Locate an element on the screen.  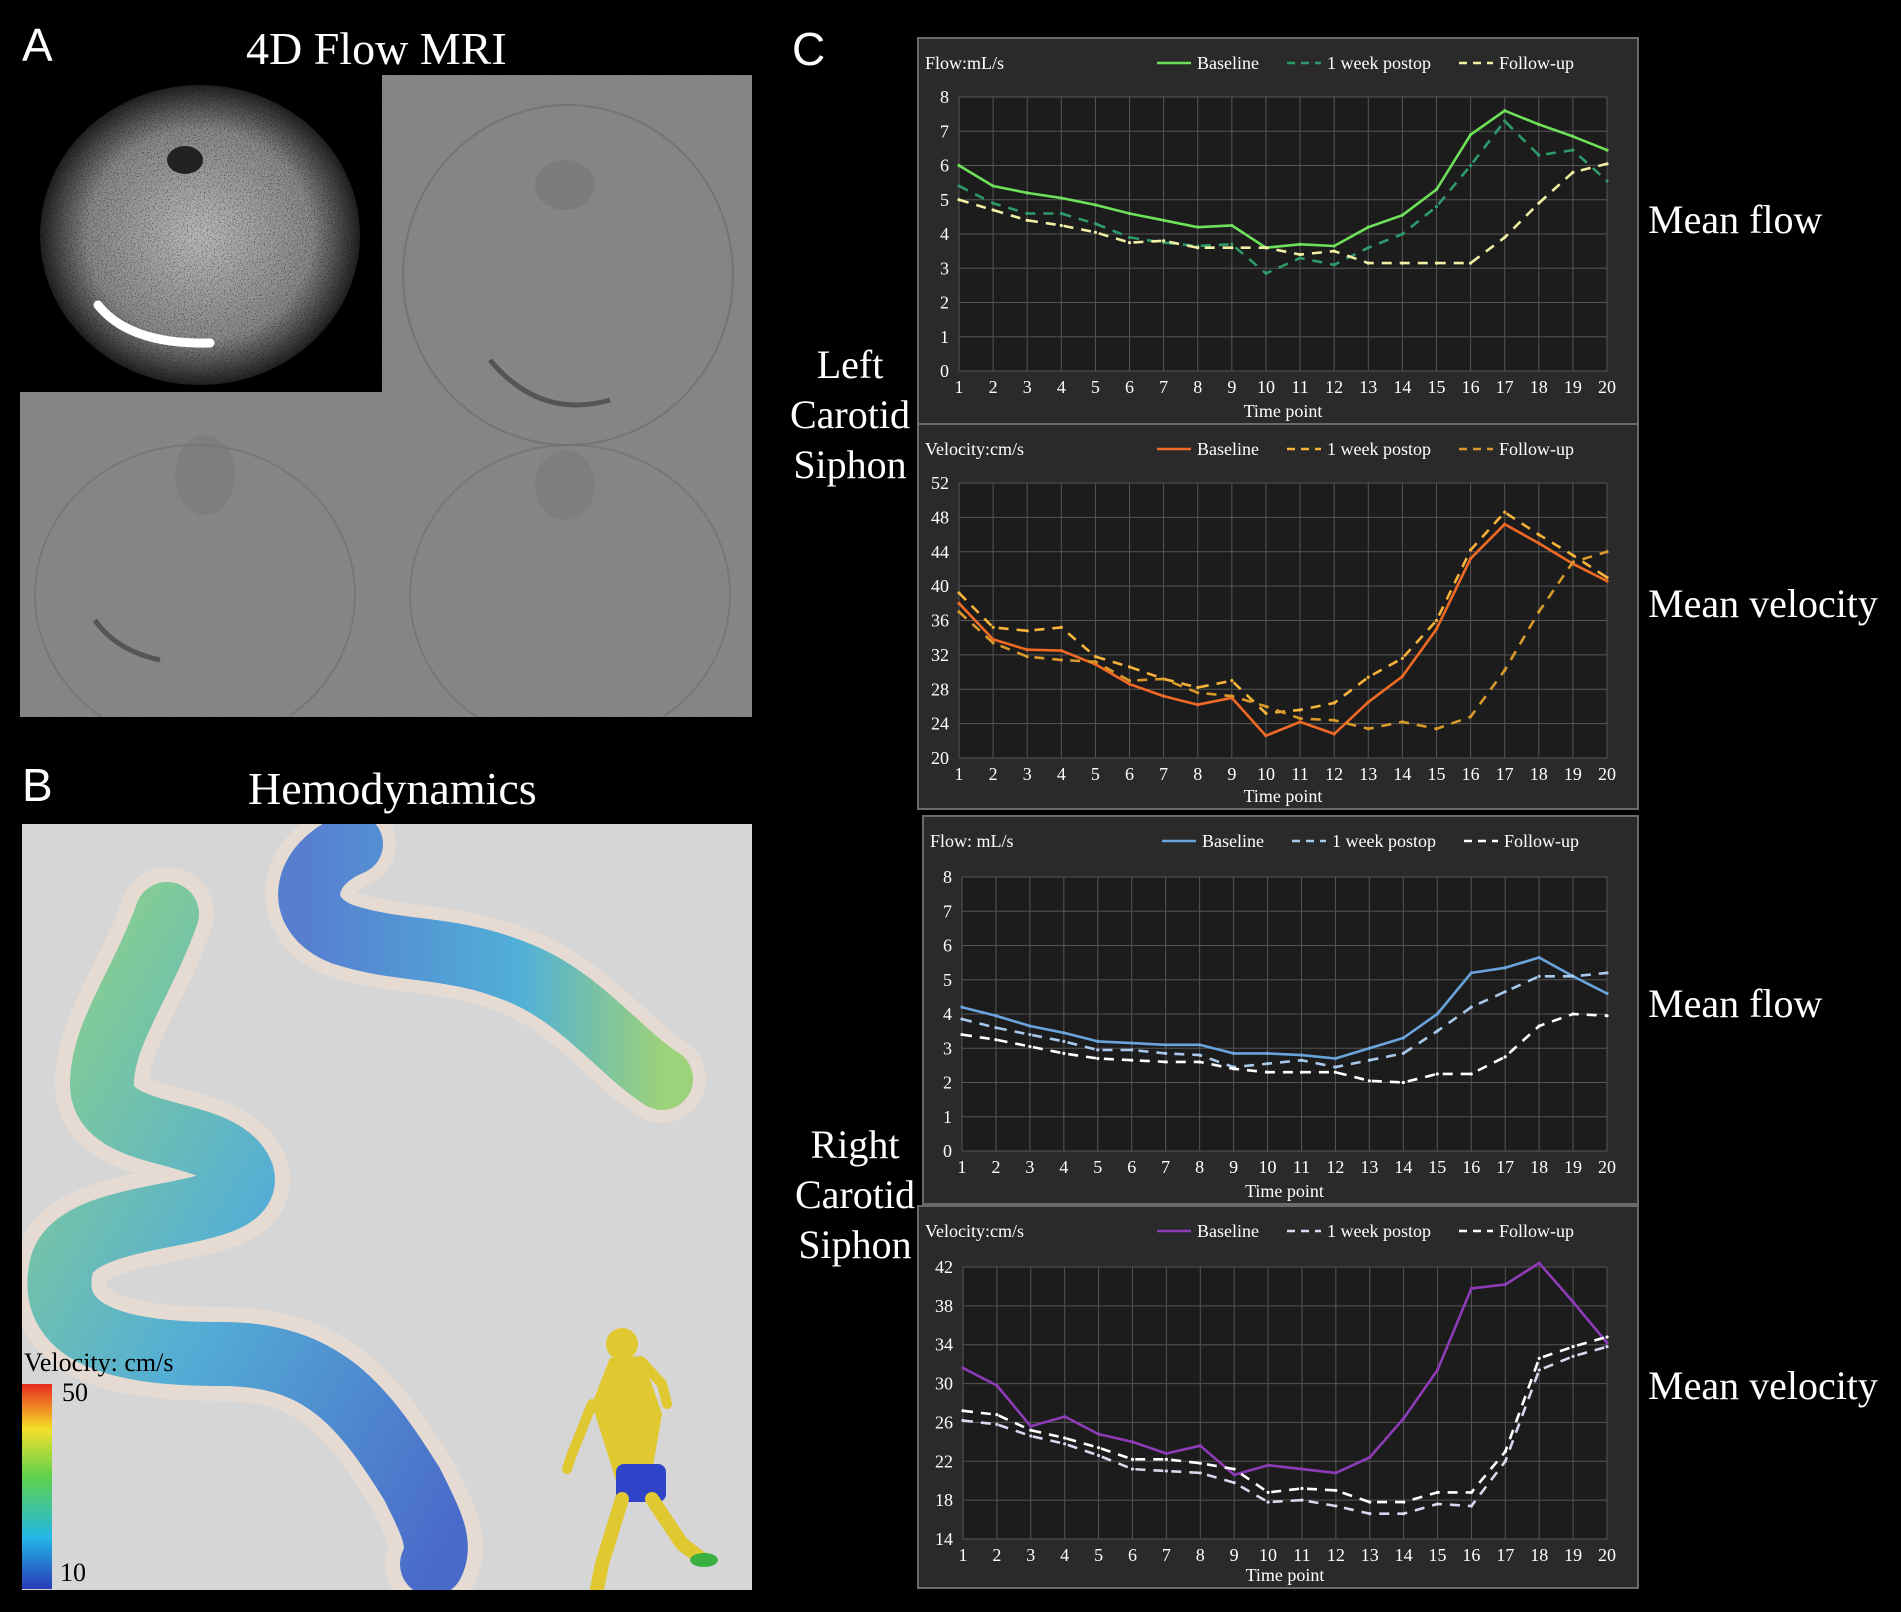
y-tick-label: 44 is located at coordinates (940, 552).